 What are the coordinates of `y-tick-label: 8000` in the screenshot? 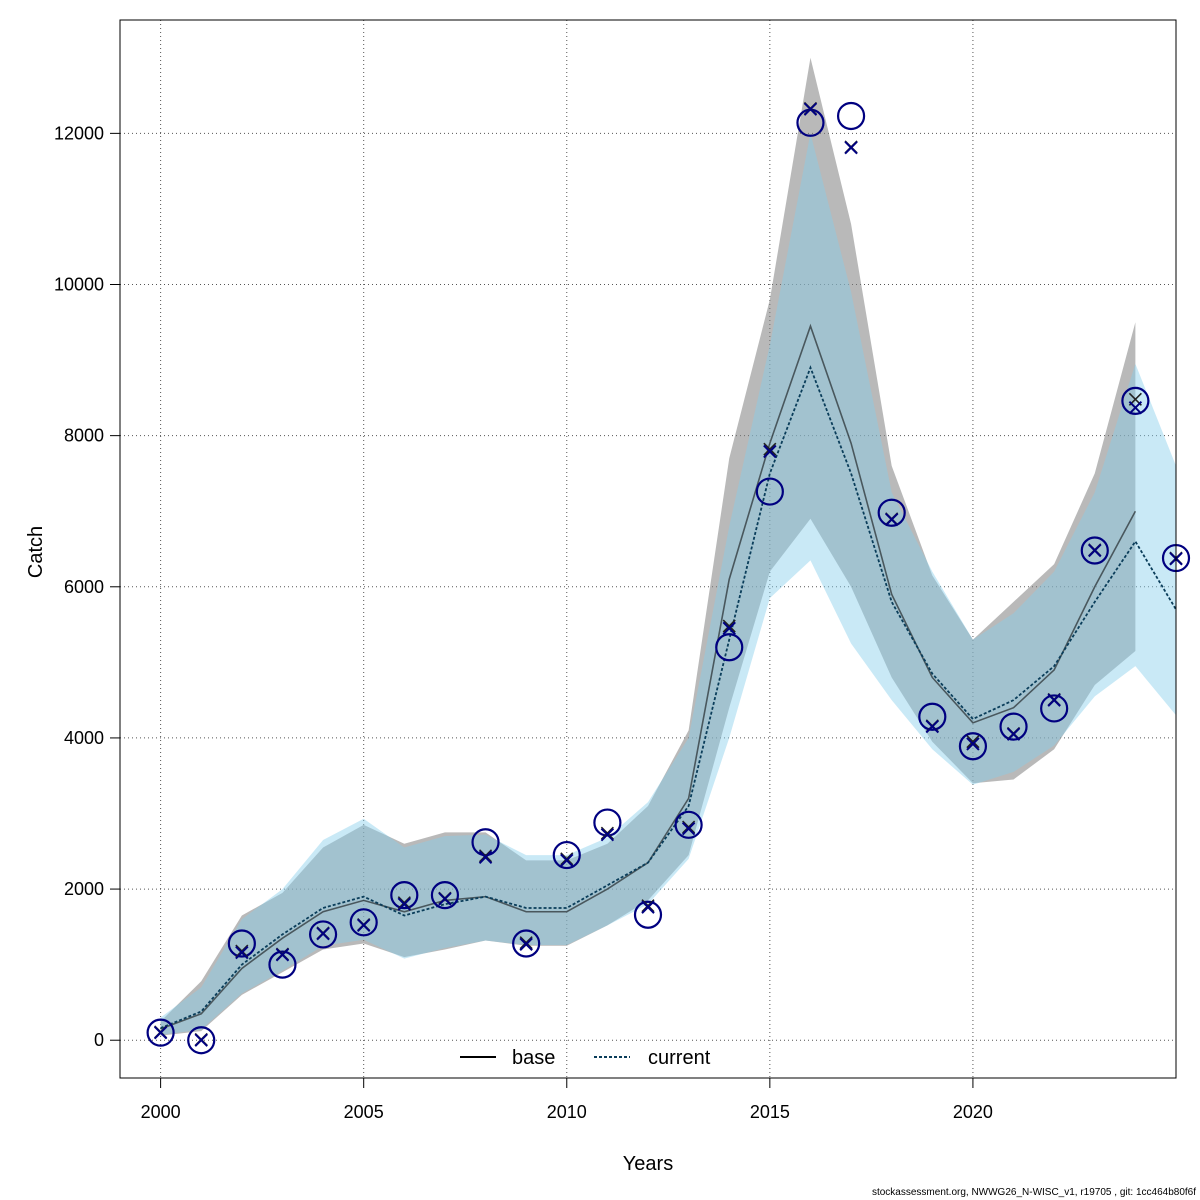 It's located at (84, 436).